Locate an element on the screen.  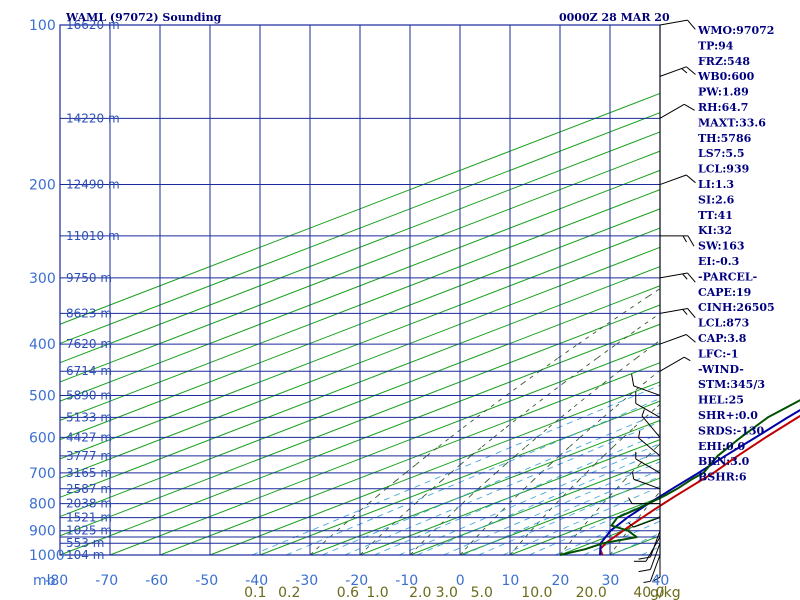
sounding-index-value: TP:94 is located at coordinates (716, 45).